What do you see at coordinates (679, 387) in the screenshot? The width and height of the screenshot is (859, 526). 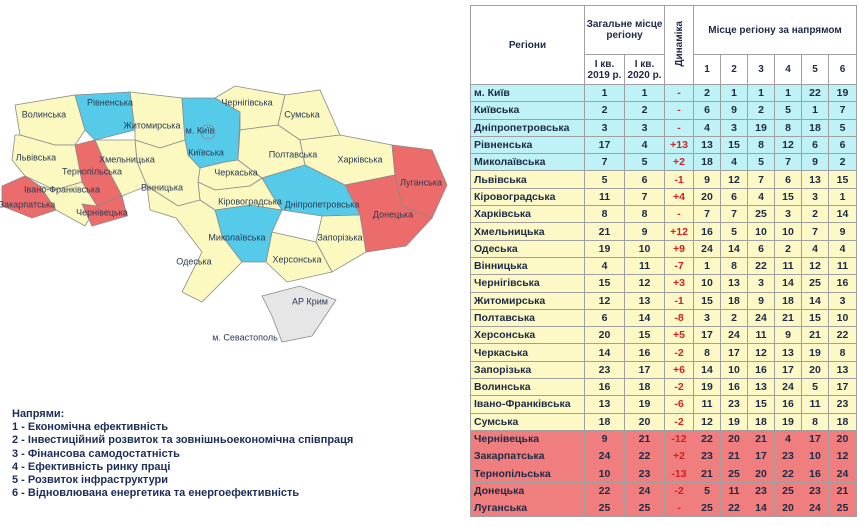 I see `dynamics: -2` at bounding box center [679, 387].